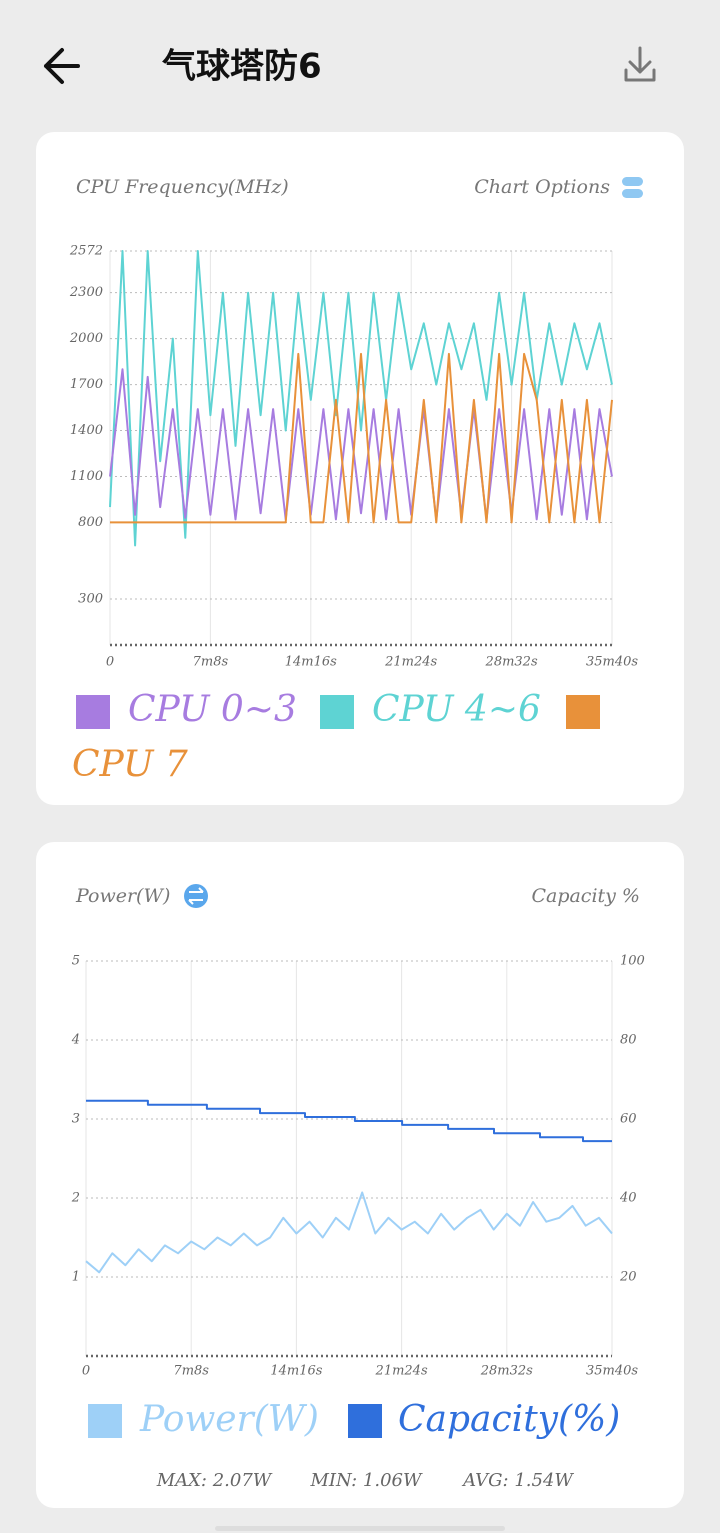 This screenshot has height=1533, width=720. Describe the element at coordinates (86, 430) in the screenshot. I see `y-tick-label: 1400` at that location.